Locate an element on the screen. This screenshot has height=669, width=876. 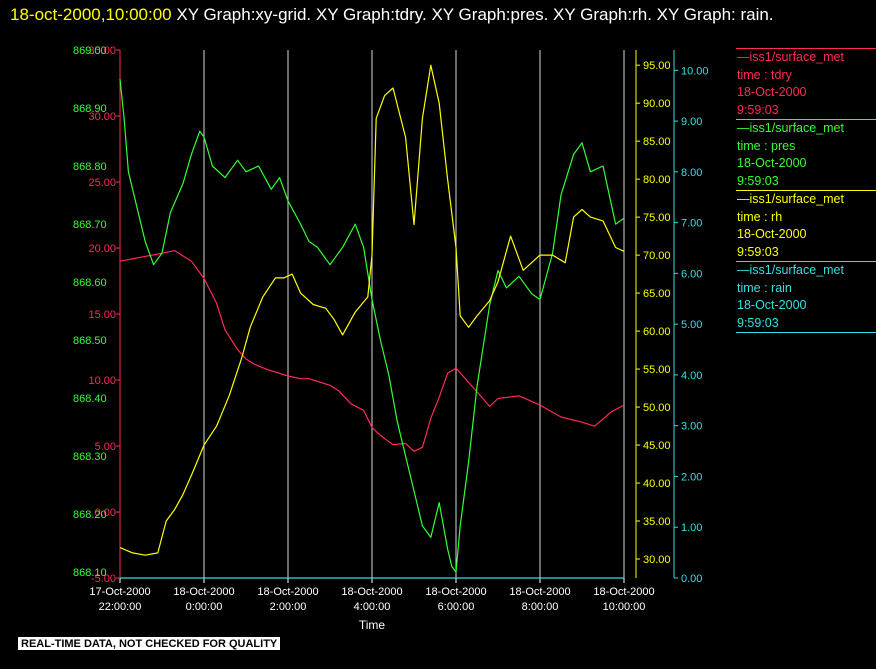
y-tick-label-tdry: -5.00 is located at coordinates (103, 579).